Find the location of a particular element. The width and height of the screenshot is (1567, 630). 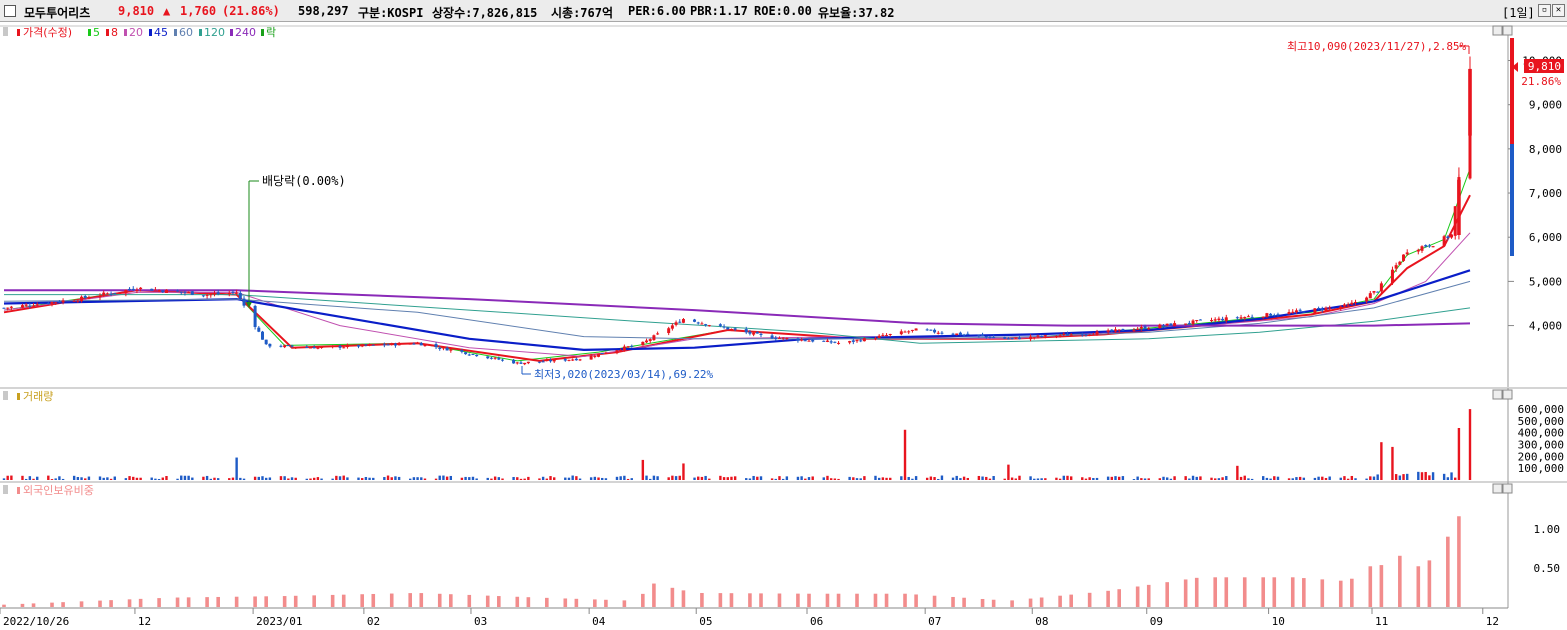

period-selector: [1일] is located at coordinates (1518, 13).